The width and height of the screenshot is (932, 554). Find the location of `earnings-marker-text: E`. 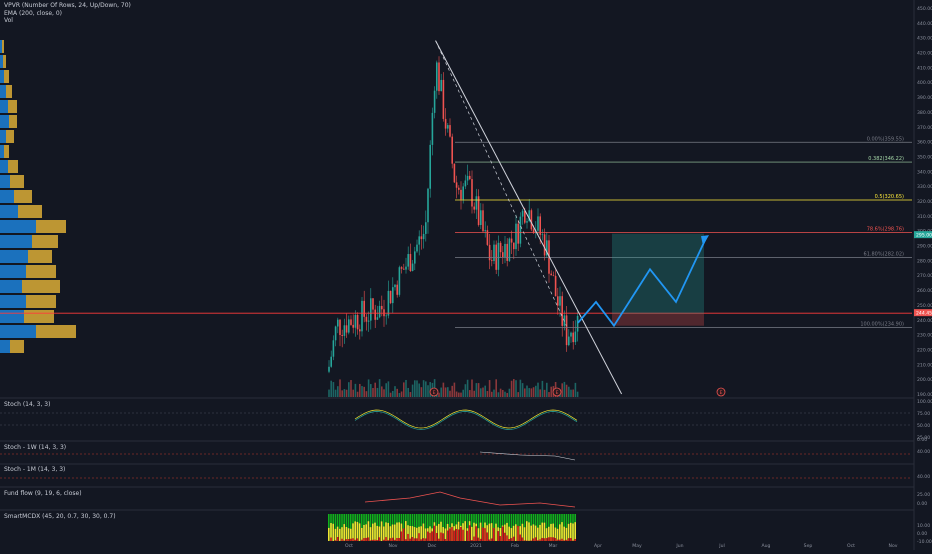

earnings-marker-text: E is located at coordinates (434, 393).